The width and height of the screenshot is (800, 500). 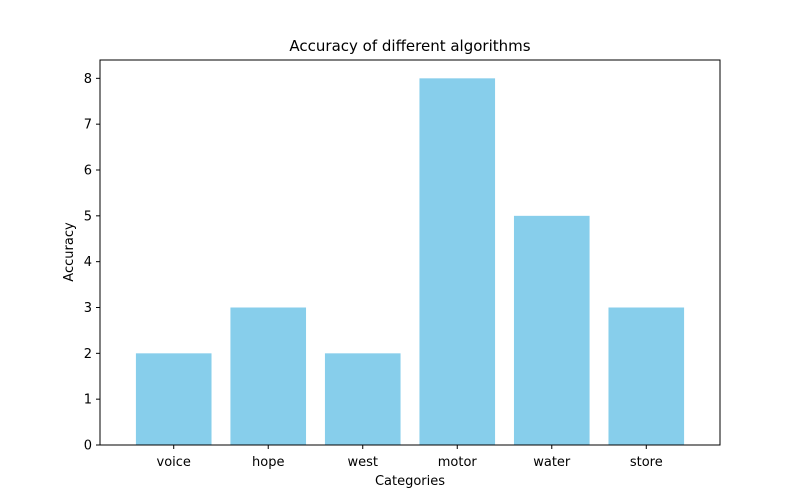 What do you see at coordinates (646, 462) in the screenshot?
I see `x-tick-label: store` at bounding box center [646, 462].